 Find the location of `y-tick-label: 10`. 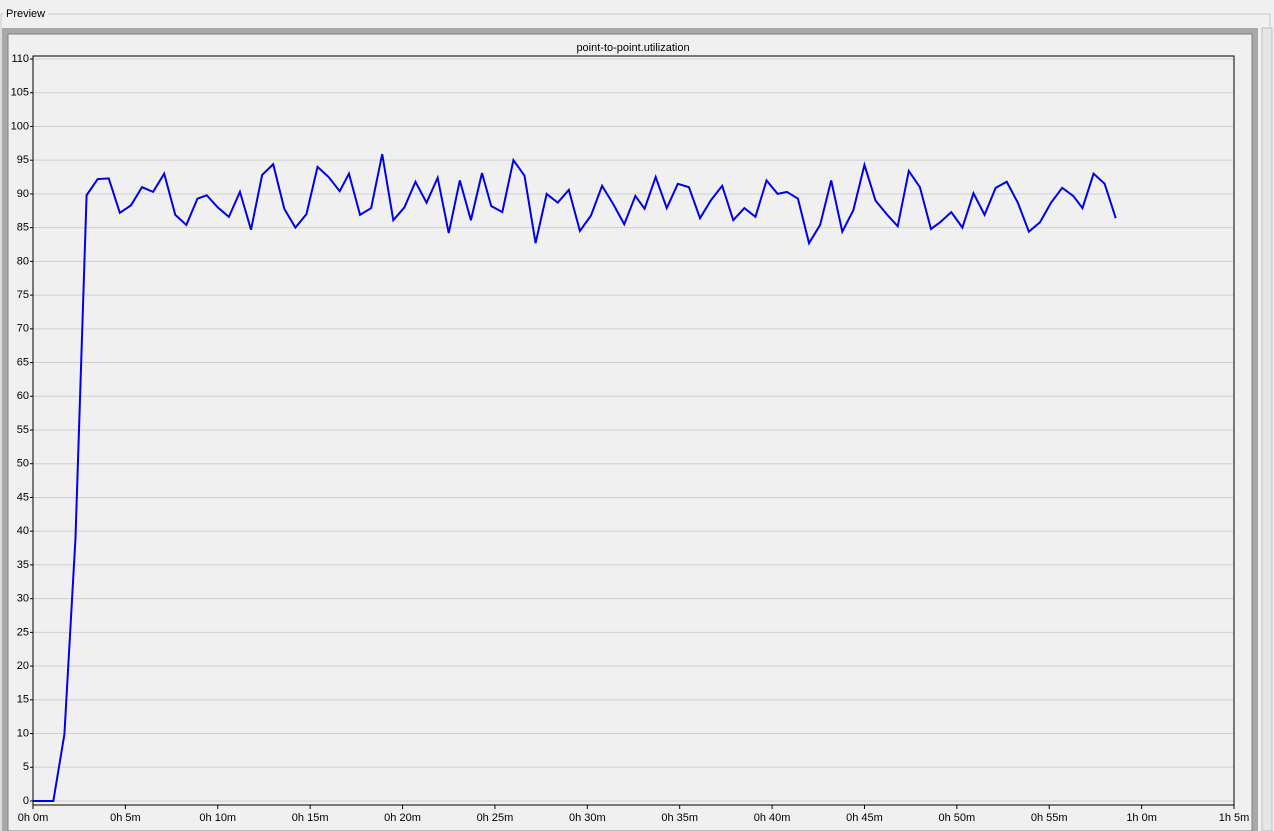

y-tick-label: 10 is located at coordinates (23, 733).